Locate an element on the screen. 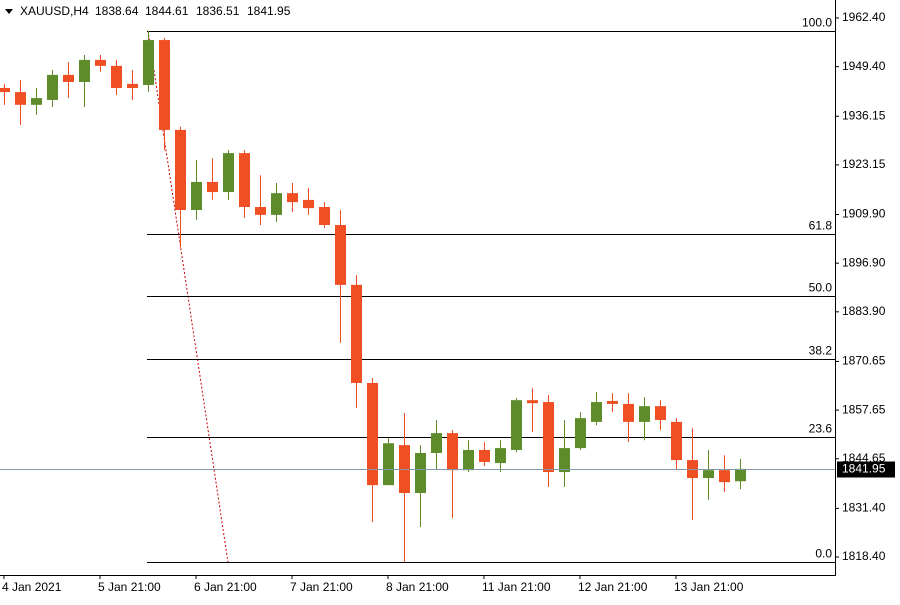 This screenshot has height=605, width=900. menu-triangle is located at coordinates (9, 11).